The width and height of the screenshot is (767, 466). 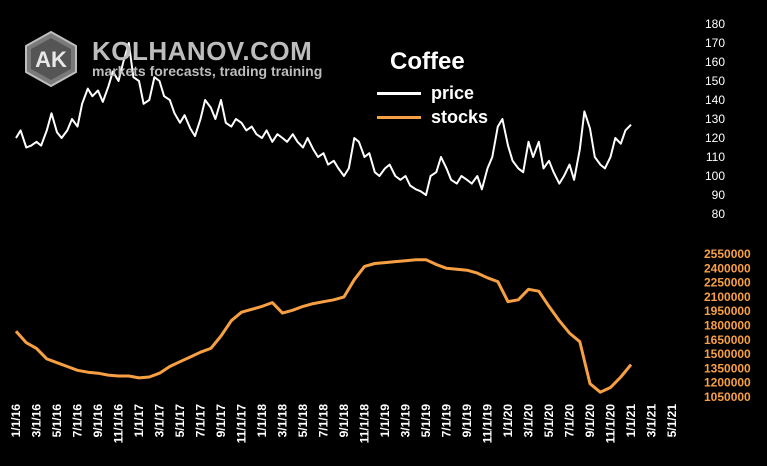 What do you see at coordinates (324, 421) in the screenshot?
I see `x-tick-label: 7/1/18` at bounding box center [324, 421].